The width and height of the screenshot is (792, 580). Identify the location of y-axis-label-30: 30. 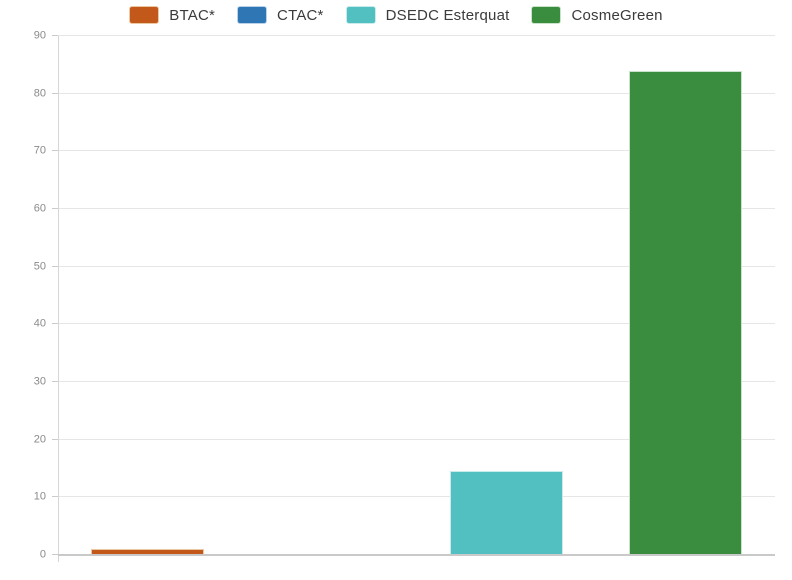
(39, 381).